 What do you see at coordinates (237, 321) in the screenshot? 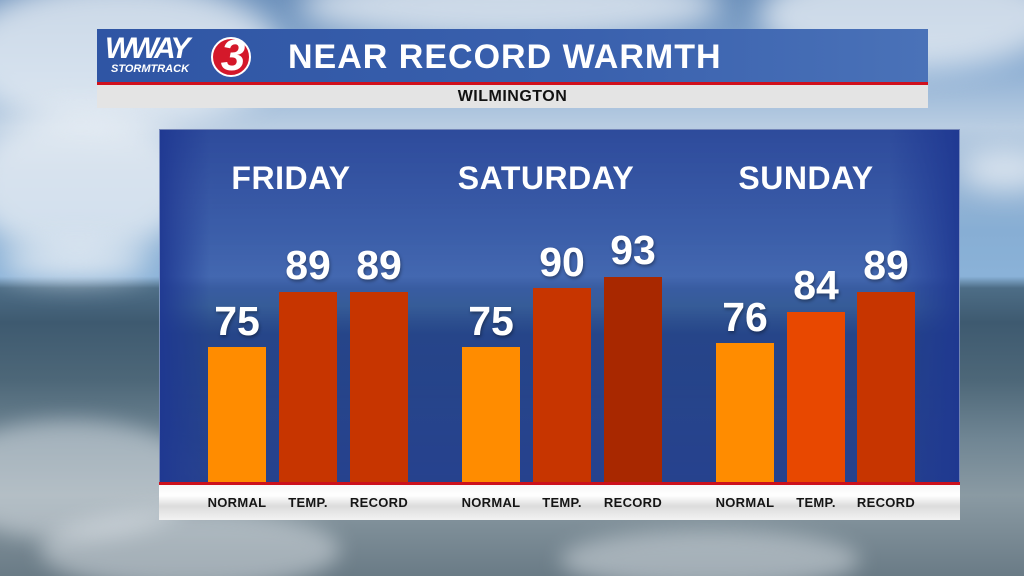
I see `value-friday-normal: 75` at bounding box center [237, 321].